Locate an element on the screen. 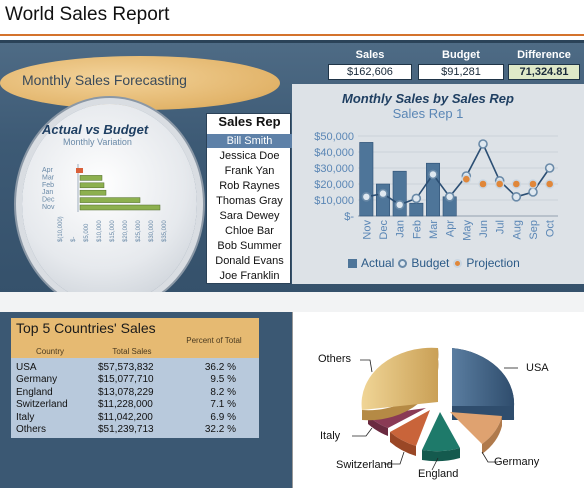 The height and width of the screenshot is (488, 584). top-countries-title: Top 5 Countries' Sales is located at coordinates (86, 328).